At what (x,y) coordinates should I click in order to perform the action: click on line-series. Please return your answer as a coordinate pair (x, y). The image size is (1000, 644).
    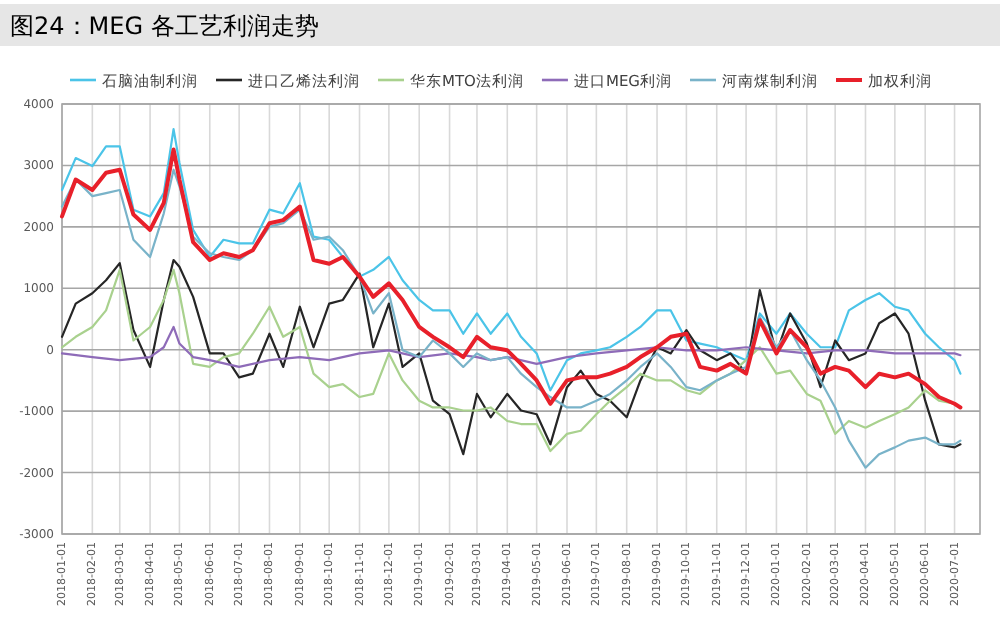
    Looking at the image, I should click on (511, 347).